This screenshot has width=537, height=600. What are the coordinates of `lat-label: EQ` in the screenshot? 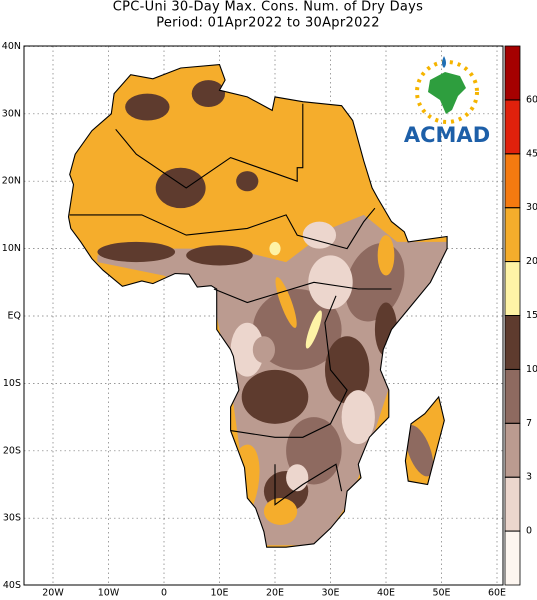 It's located at (14, 316).